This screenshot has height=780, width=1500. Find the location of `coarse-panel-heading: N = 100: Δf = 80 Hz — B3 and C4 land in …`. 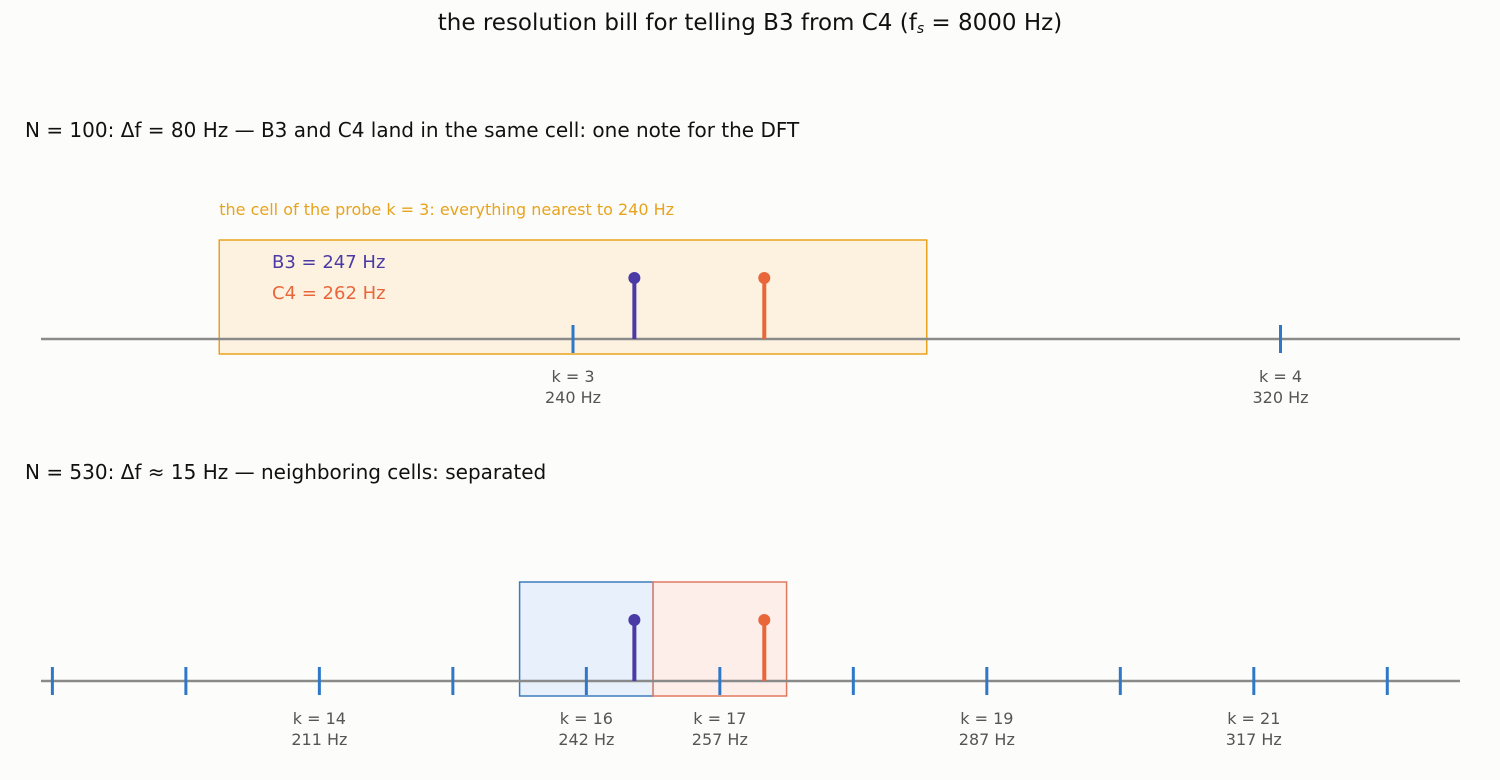

coarse-panel-heading: N = 100: Δf = 80 Hz — B3 and C4 land in … is located at coordinates (412, 130).